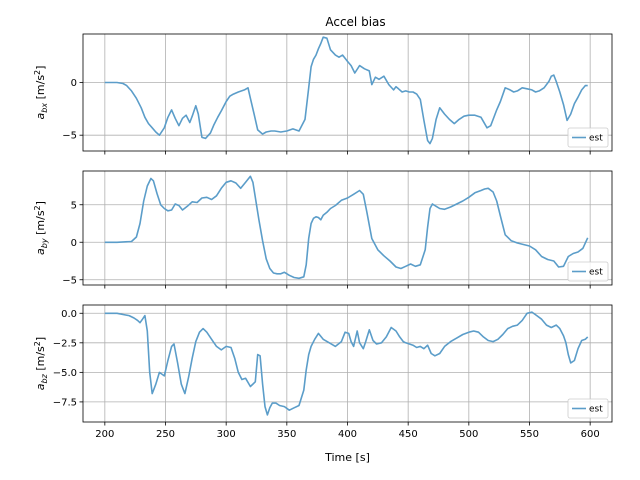 Image resolution: width=640 pixels, height=480 pixels. I want to click on x-tick-label: 500, so click(468, 434).